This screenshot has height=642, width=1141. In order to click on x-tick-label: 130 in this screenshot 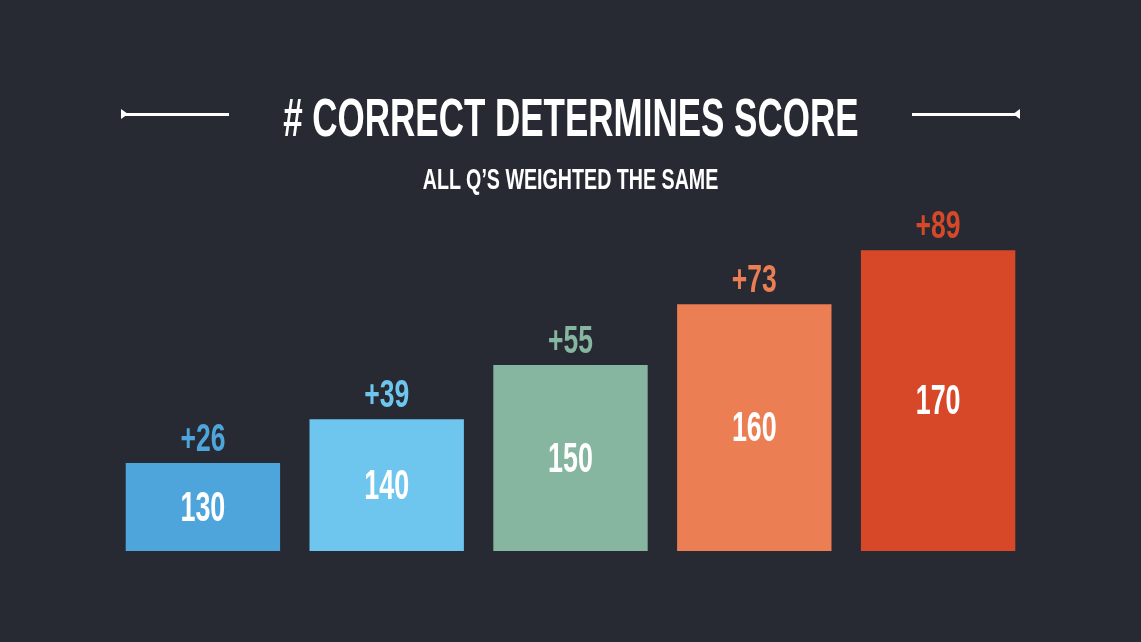, I will do `click(203, 505)`.